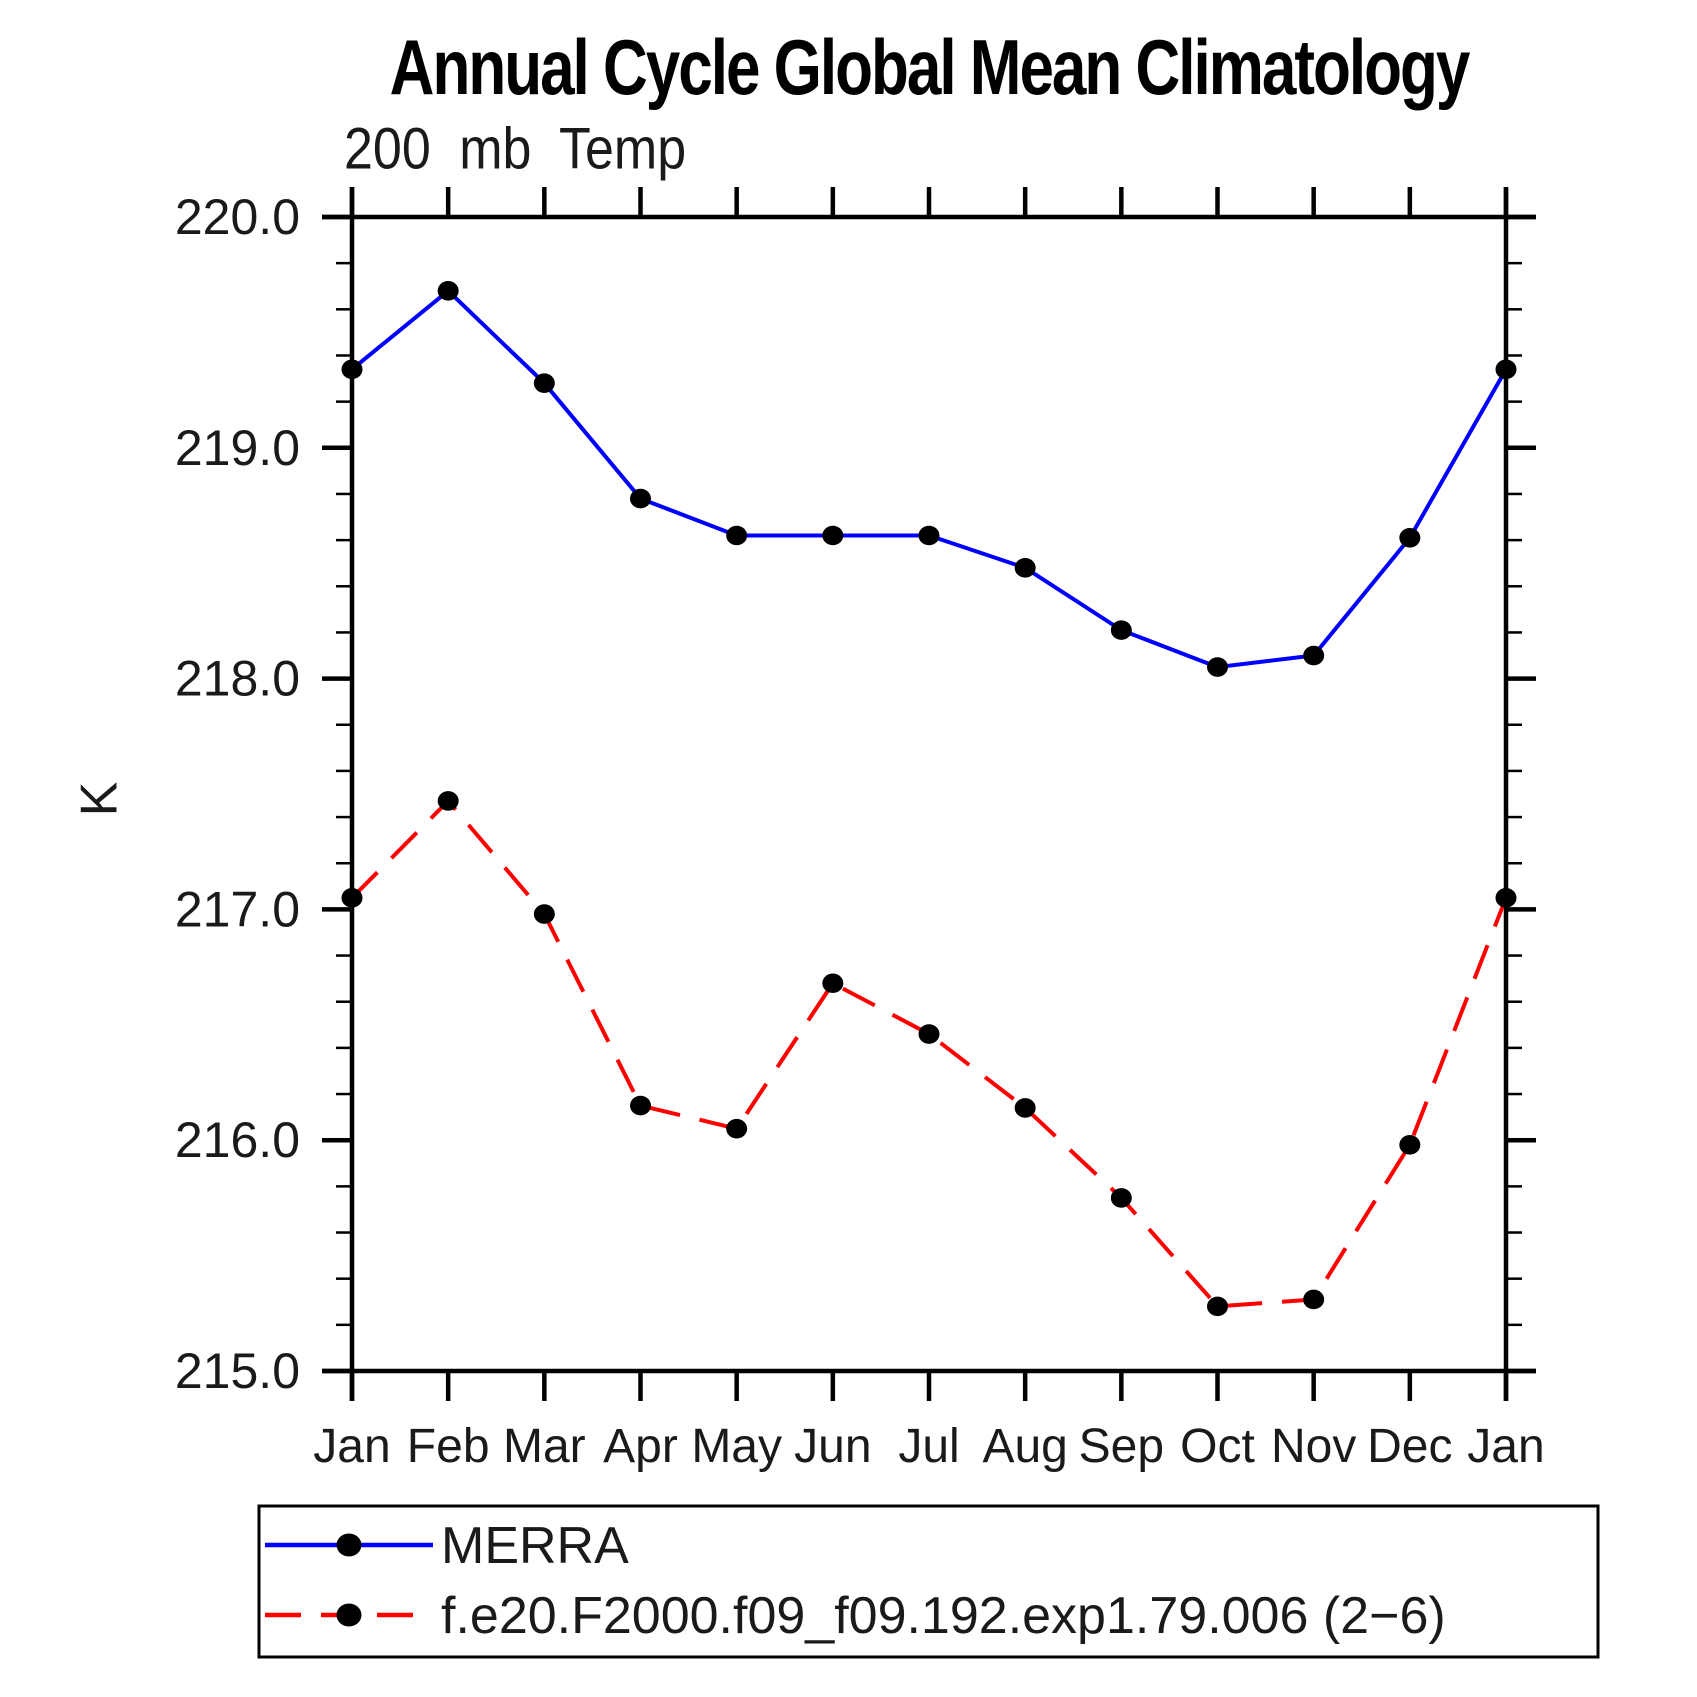 This screenshot has width=1697, height=1697. What do you see at coordinates (237, 679) in the screenshot?
I see `y-tick-label: 218.0` at bounding box center [237, 679].